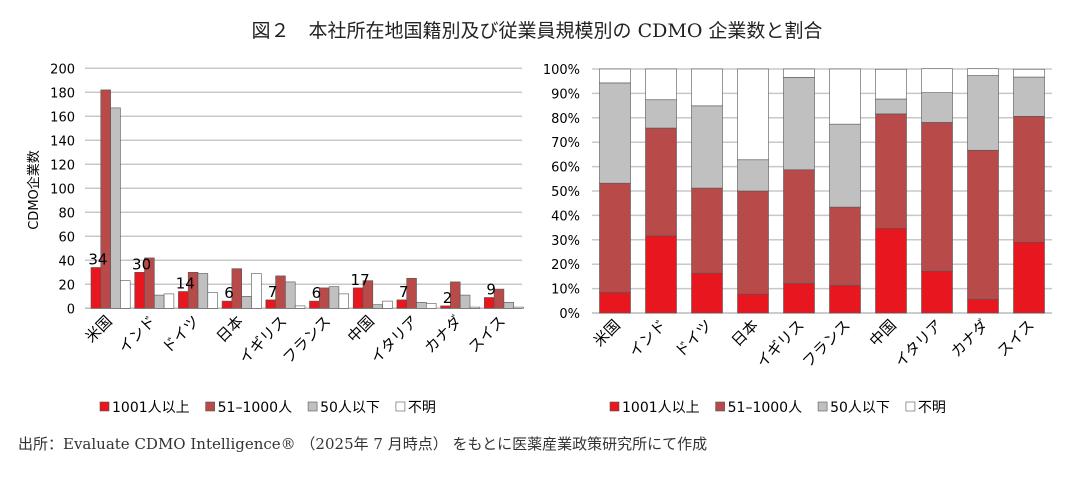 The height and width of the screenshot is (478, 1074). Describe the element at coordinates (358, 298) in the screenshot. I see `bar-1001人以上-中国` at that location.